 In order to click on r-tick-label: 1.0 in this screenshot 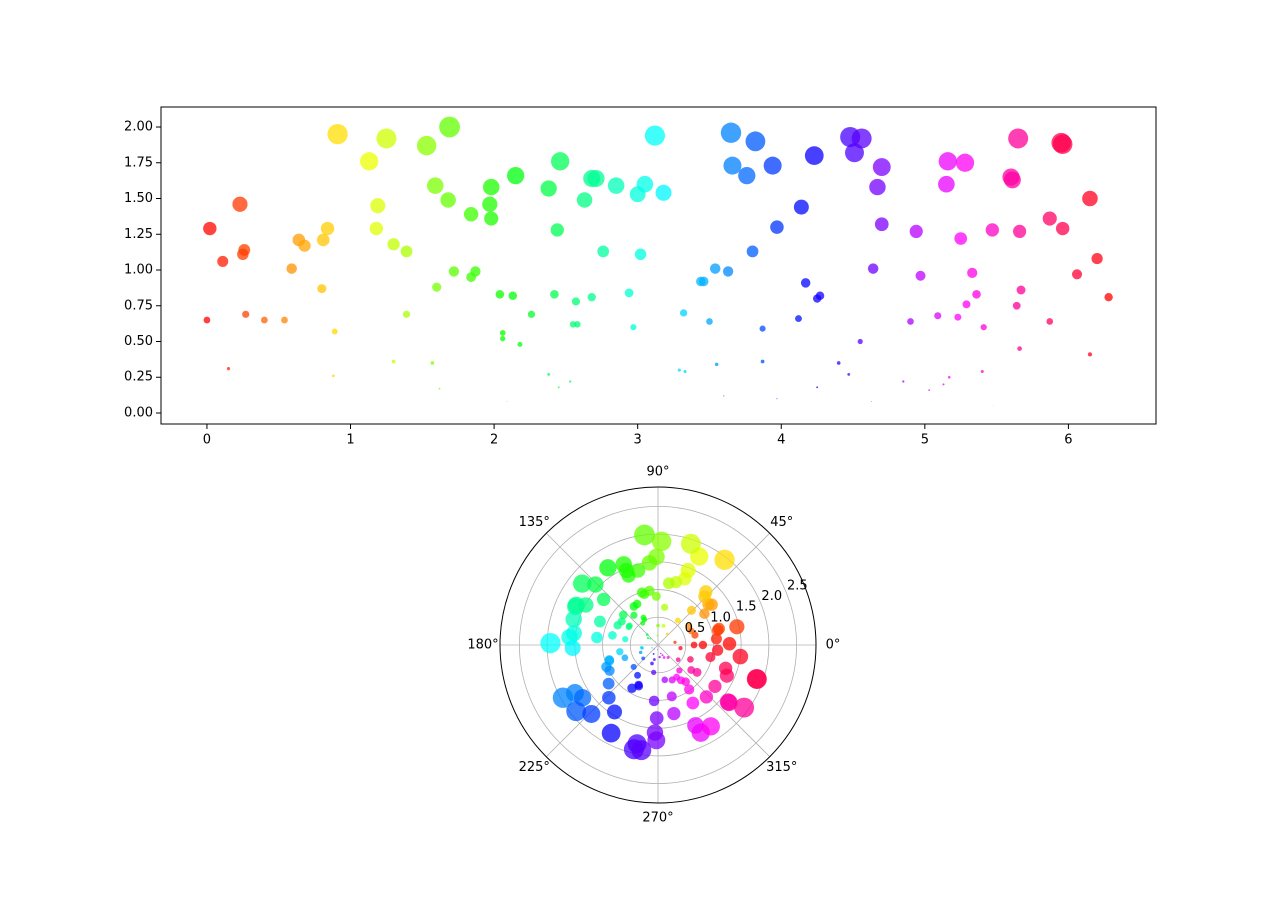, I will do `click(720, 617)`.